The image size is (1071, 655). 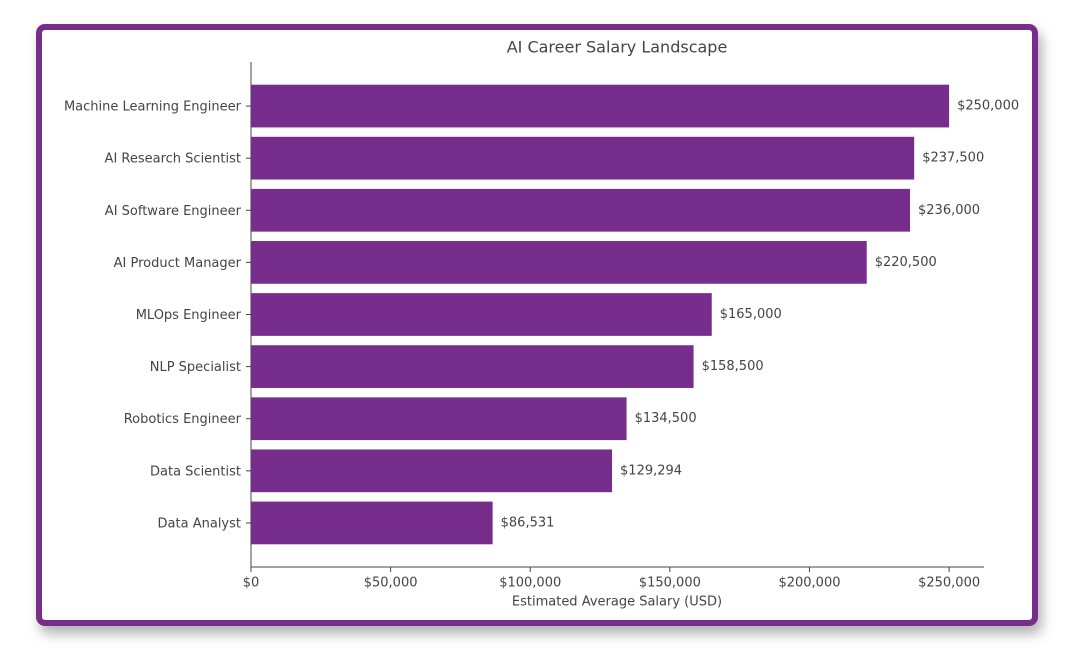 What do you see at coordinates (953, 158) in the screenshot?
I see `value-label: $237,500` at bounding box center [953, 158].